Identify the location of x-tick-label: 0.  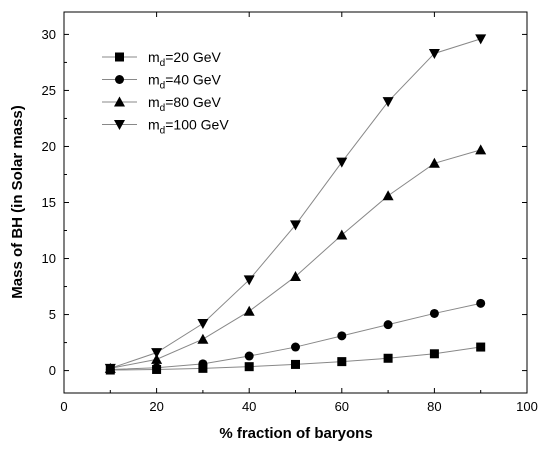
(63, 406).